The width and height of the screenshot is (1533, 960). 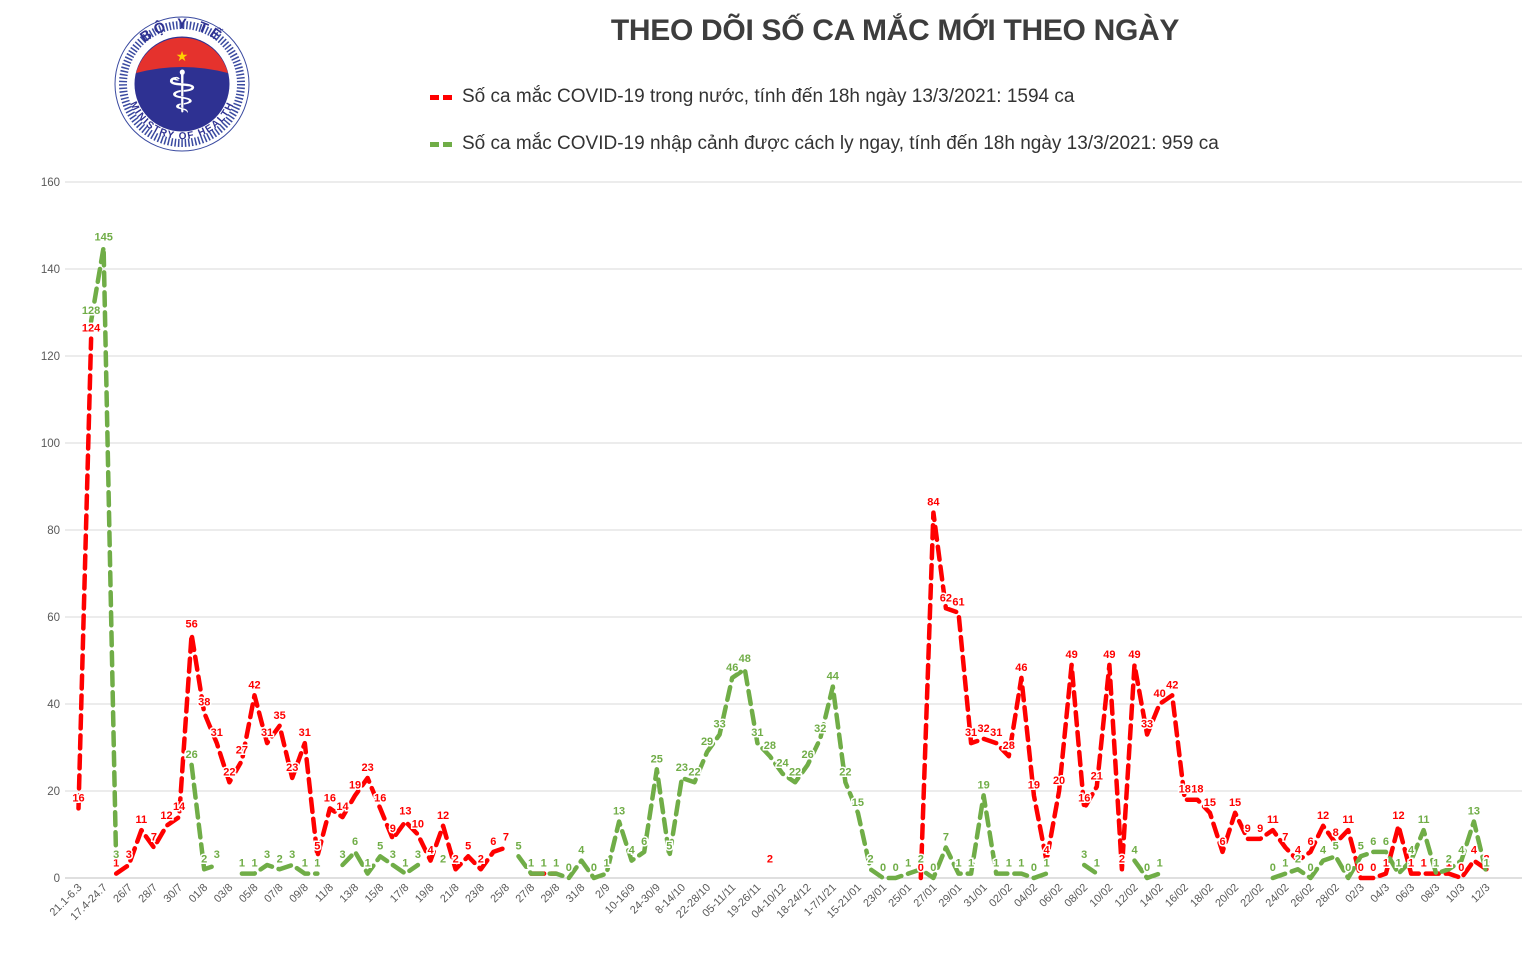 What do you see at coordinates (1260, 829) in the screenshot?
I see `domestic-point-label: 9` at bounding box center [1260, 829].